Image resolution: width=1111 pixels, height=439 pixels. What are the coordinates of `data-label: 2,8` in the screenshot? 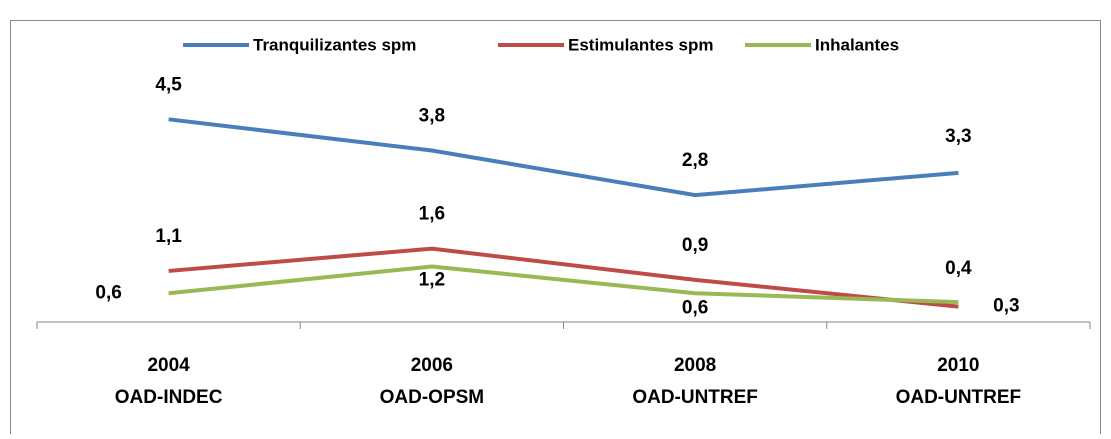 It's located at (695, 160).